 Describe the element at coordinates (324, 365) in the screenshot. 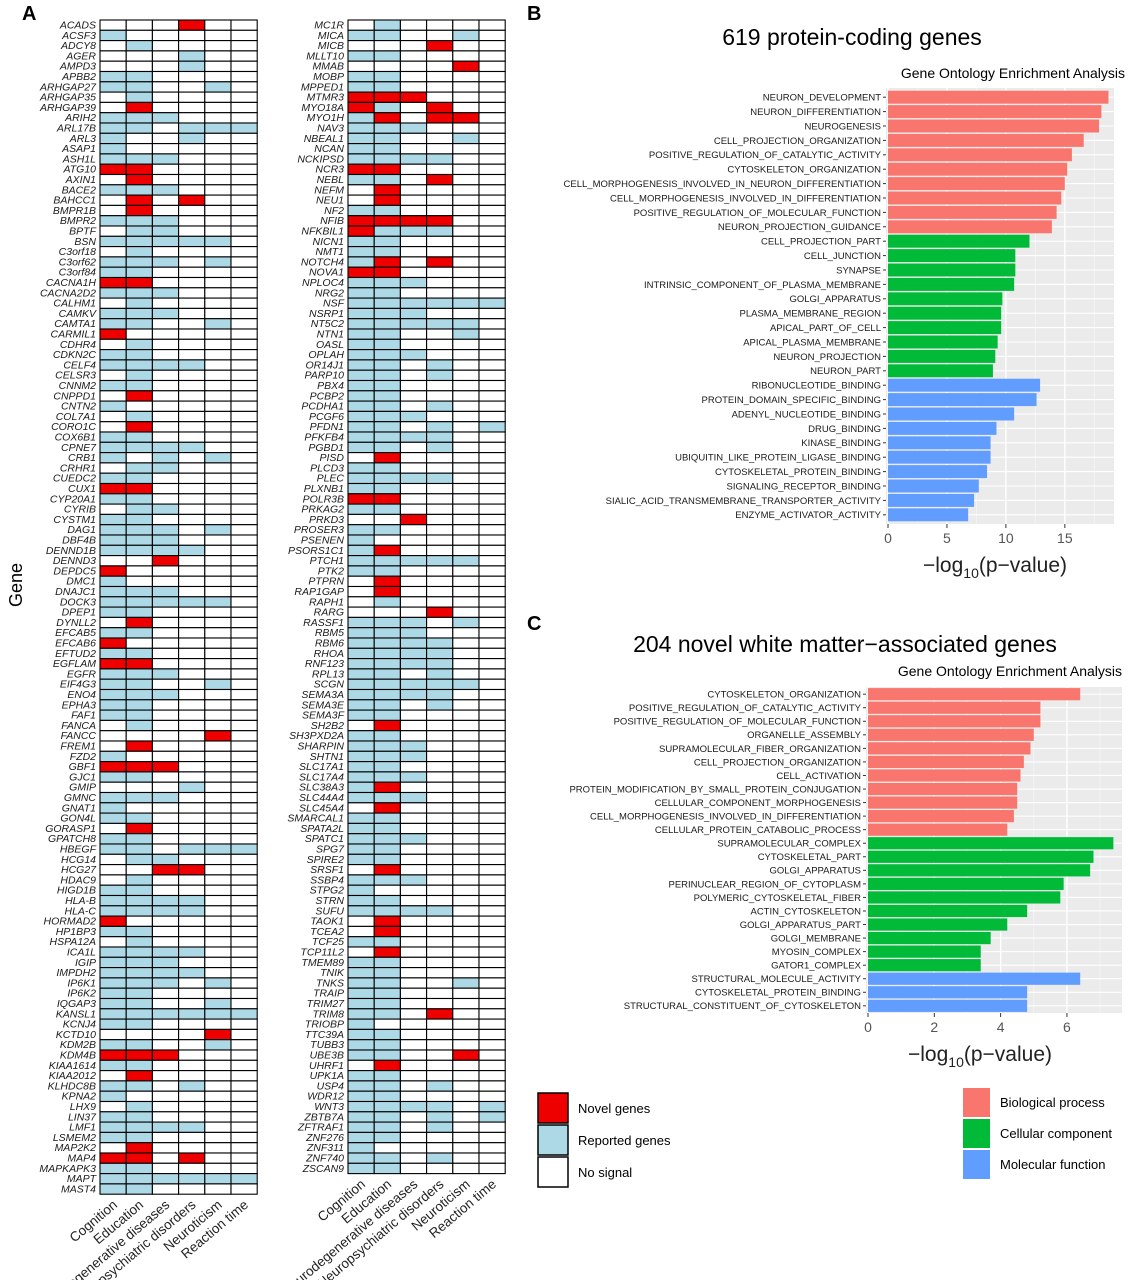

I see `gene-label: OR14J1` at that location.